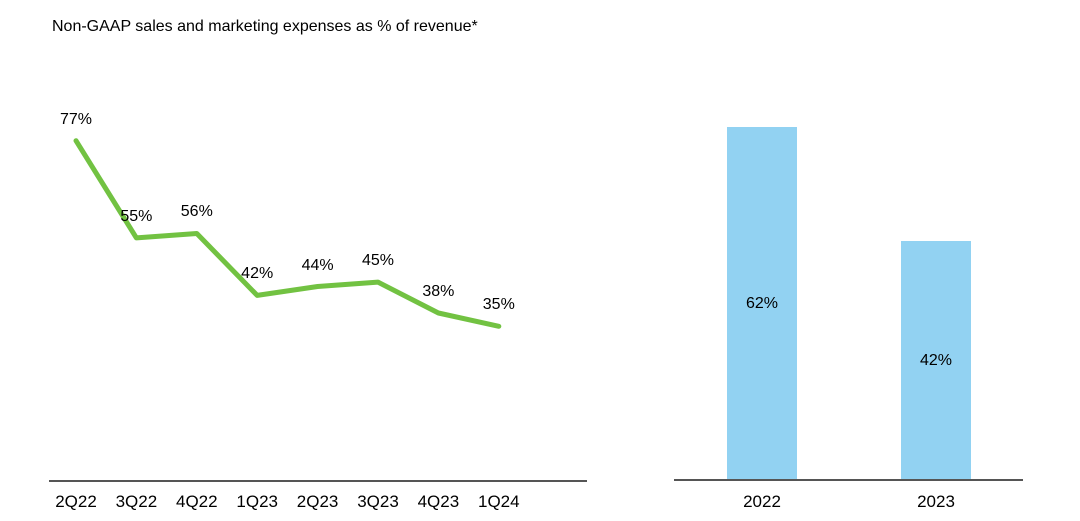 The image size is (1080, 521). Describe the element at coordinates (197, 501) in the screenshot. I see `line-x-tick-label: 4Q22` at that location.